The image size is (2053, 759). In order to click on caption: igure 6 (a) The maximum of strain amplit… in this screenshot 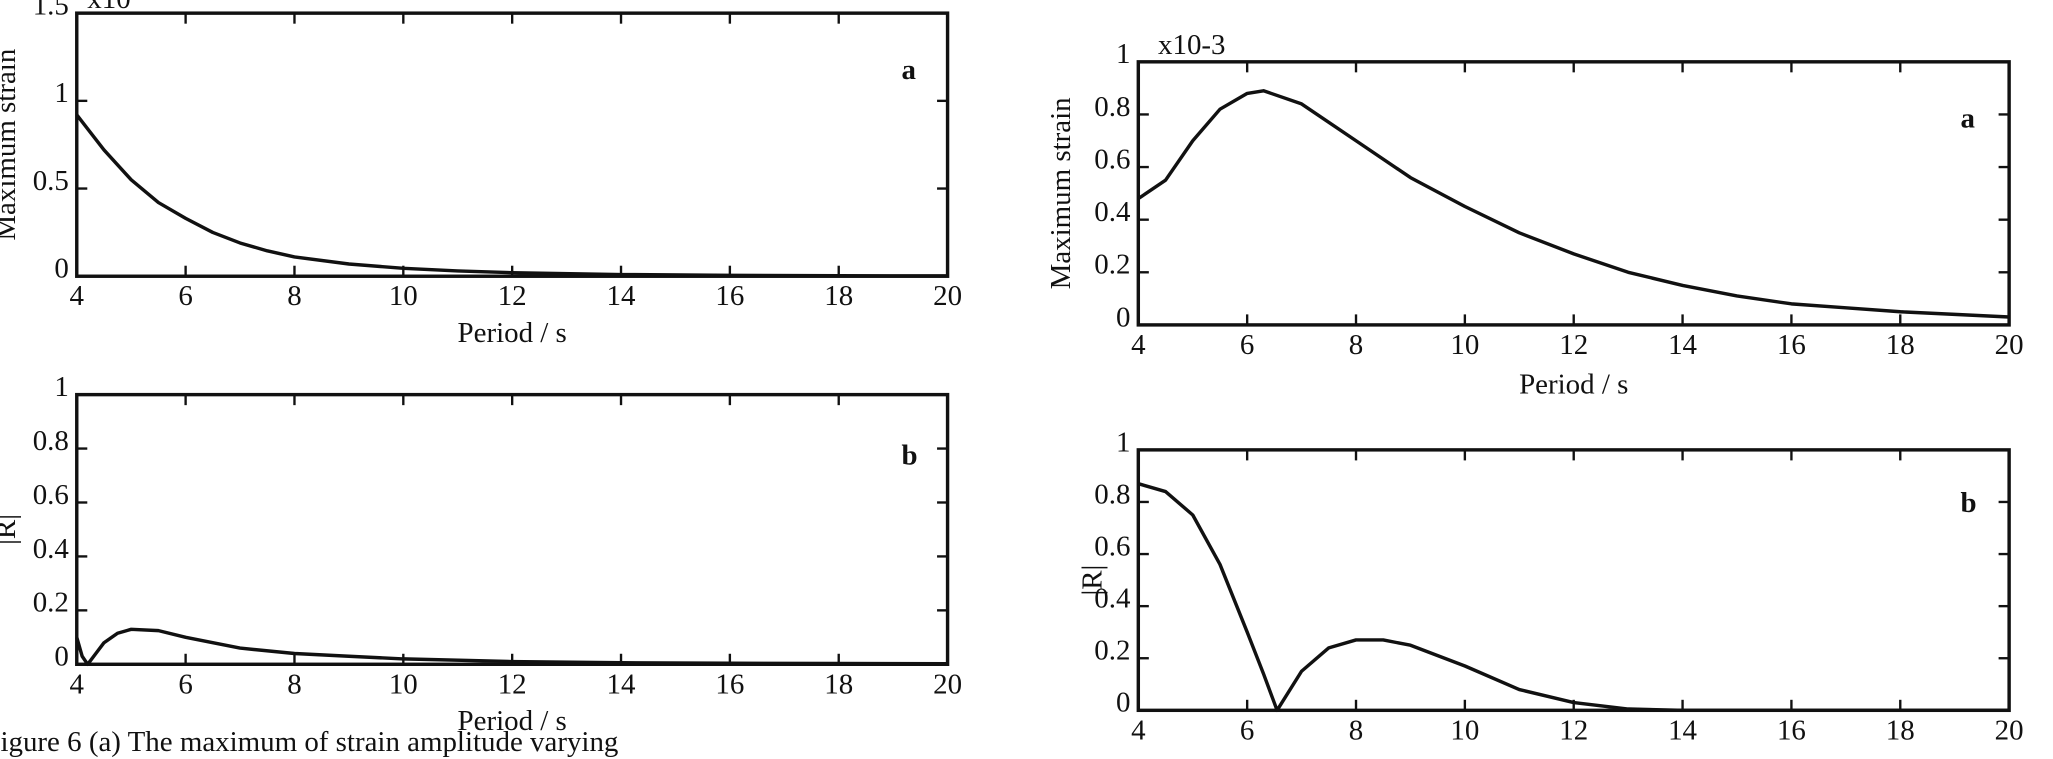, I will do `click(309, 742)`.